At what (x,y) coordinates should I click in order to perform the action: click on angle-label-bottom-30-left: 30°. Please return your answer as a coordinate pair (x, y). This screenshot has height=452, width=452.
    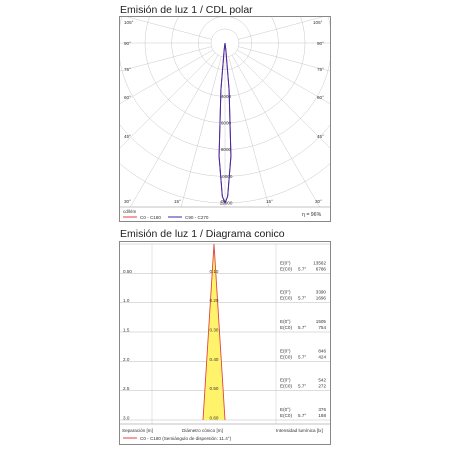
    Looking at the image, I should click on (127, 201).